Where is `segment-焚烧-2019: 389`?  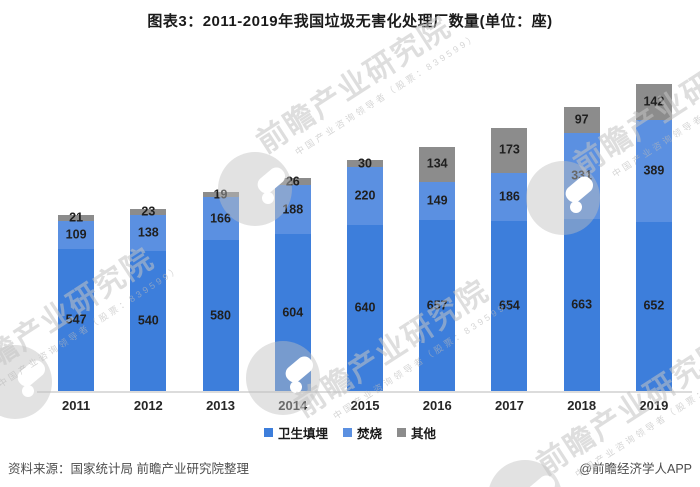
segment-焚烧-2019: 389 is located at coordinates (653, 171).